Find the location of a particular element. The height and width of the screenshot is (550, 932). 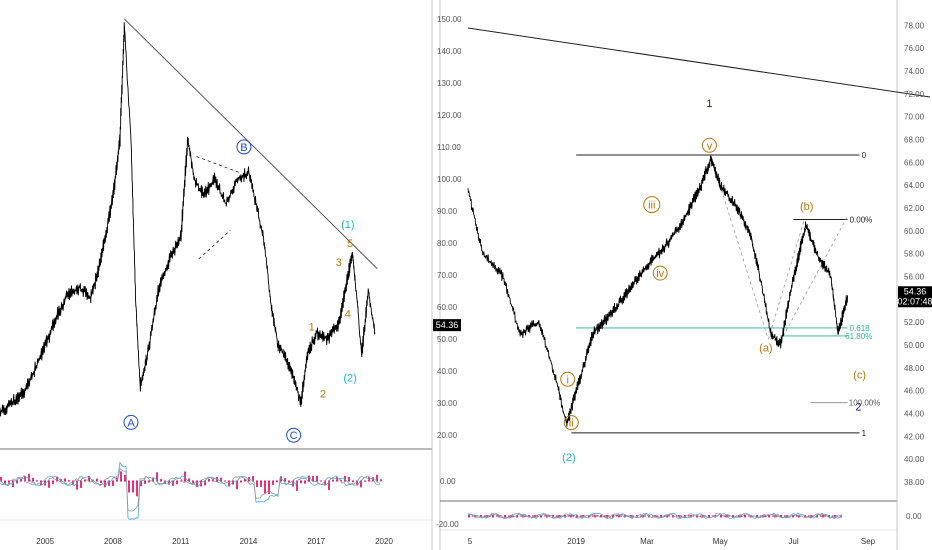

left-ytick-label: 110.00 is located at coordinates (449, 147).